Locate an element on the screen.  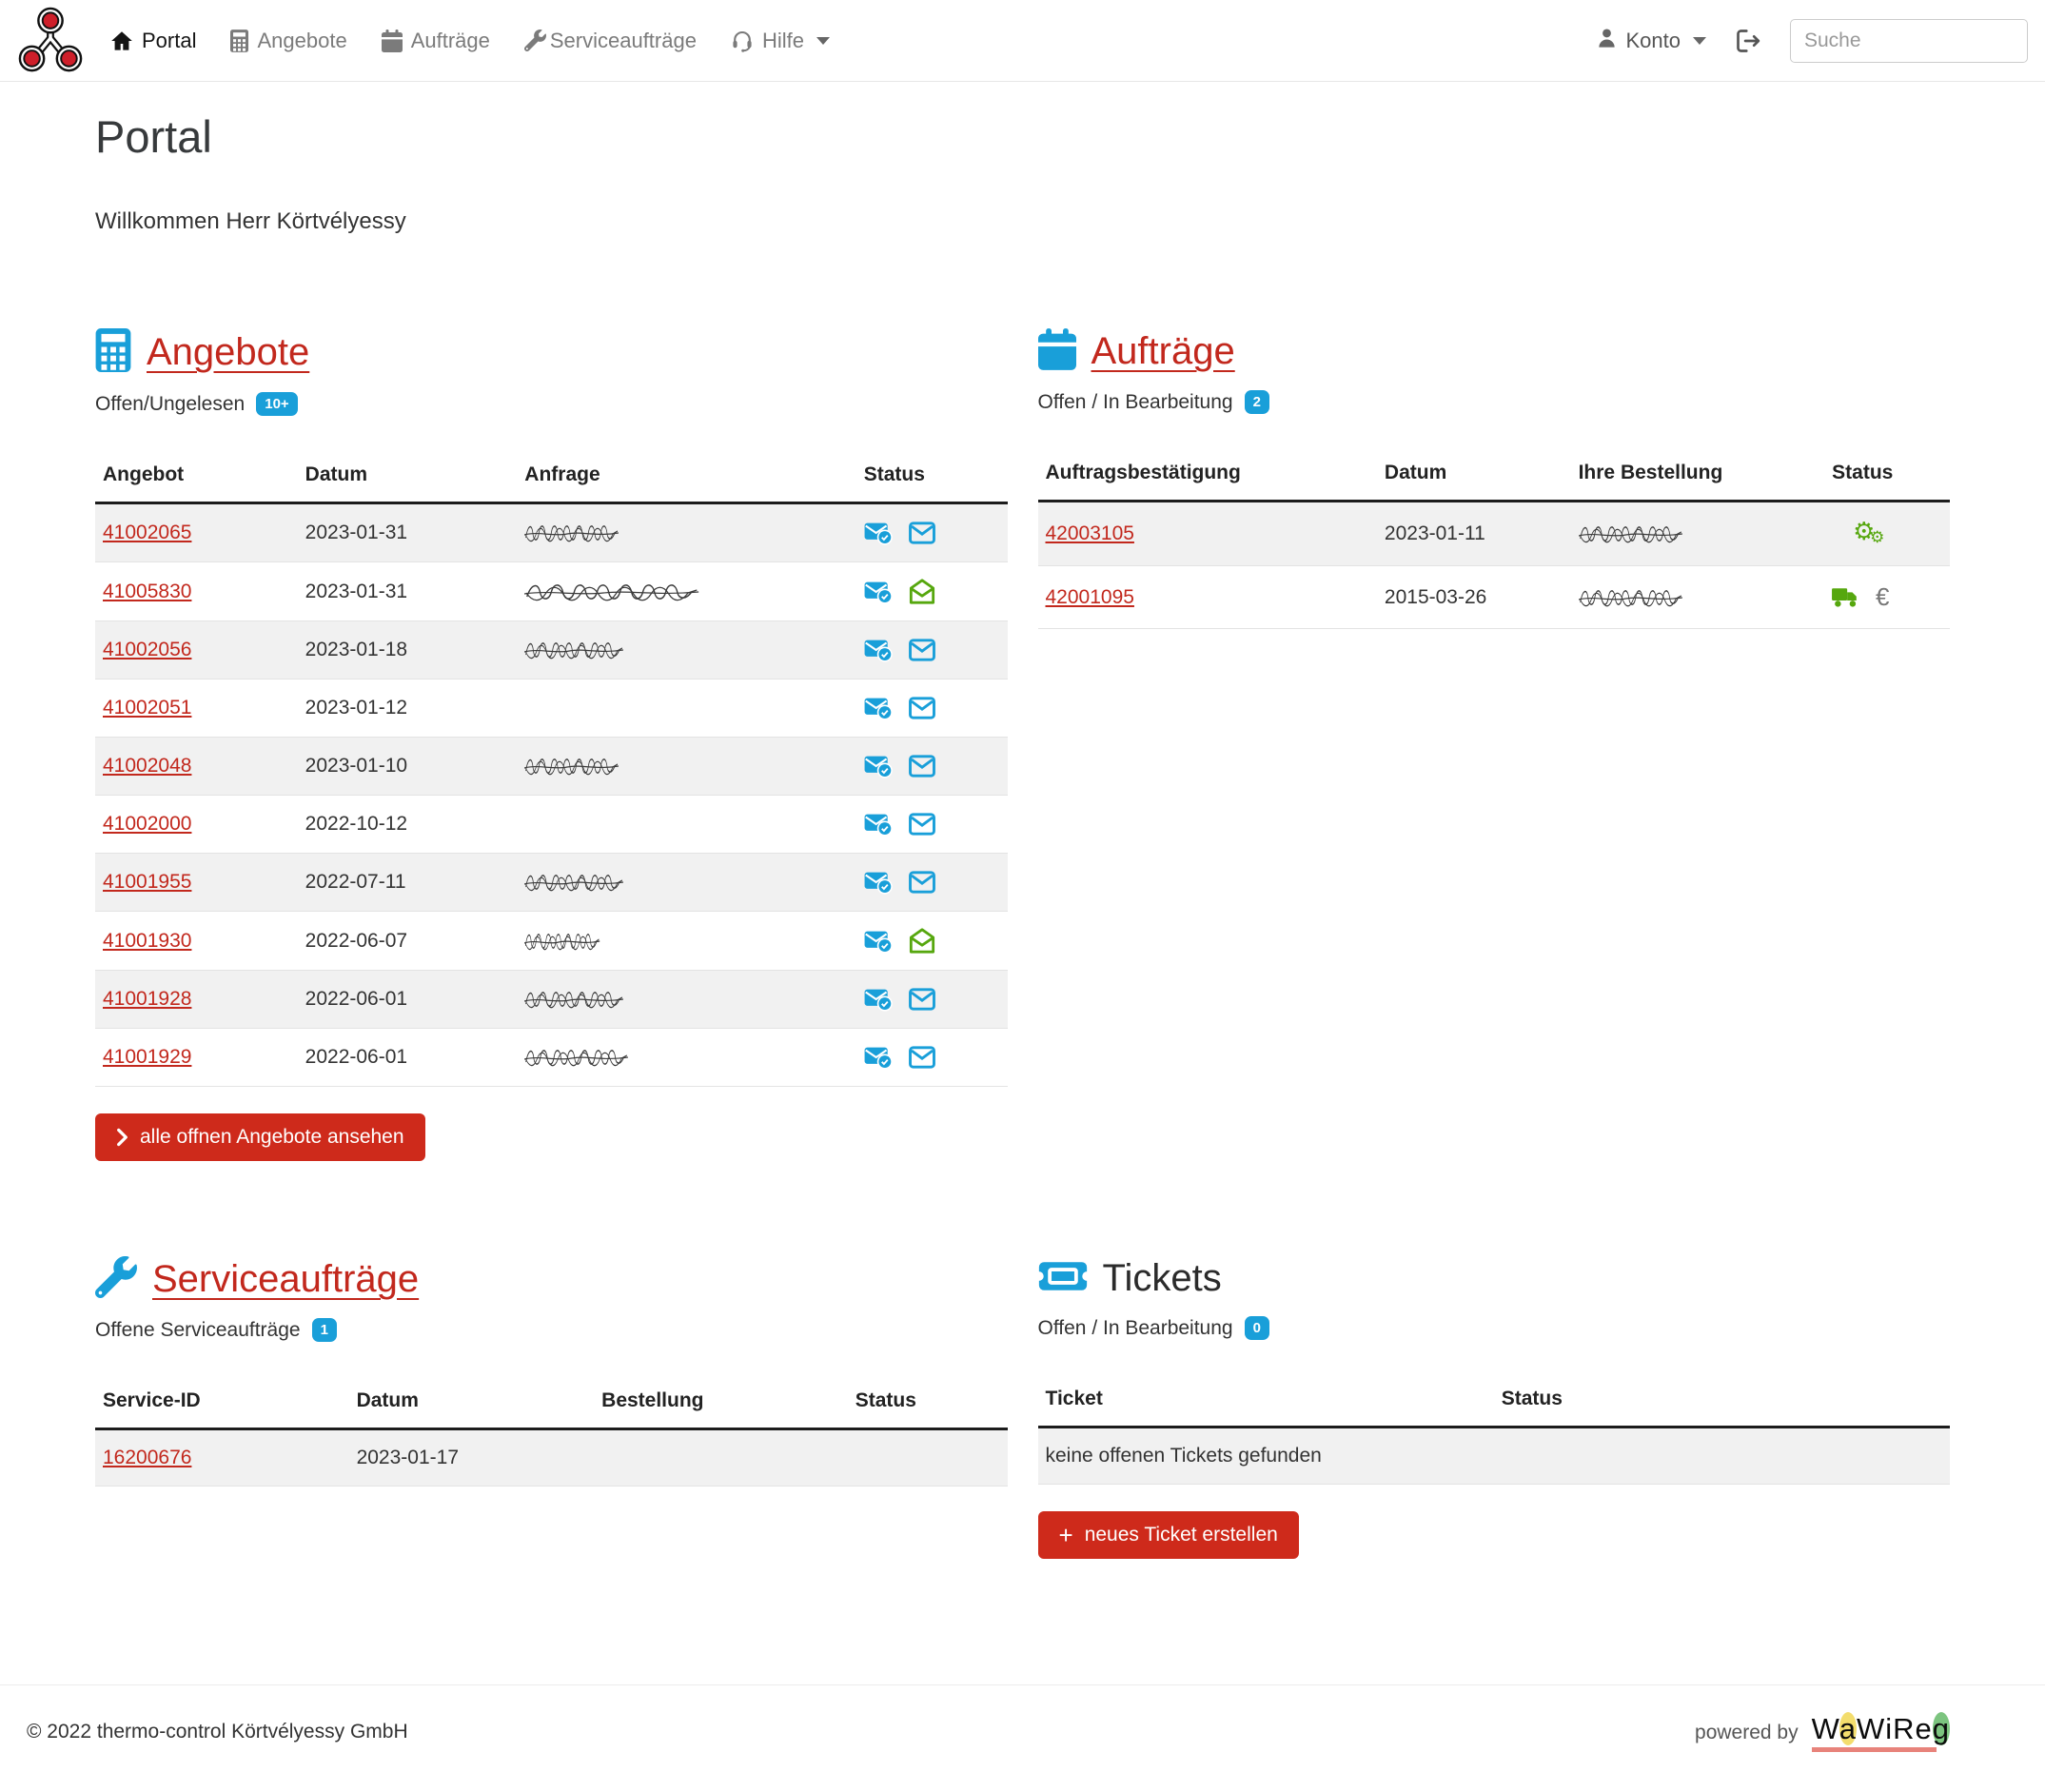
column-header: Auftragsbestätigung is located at coordinates (1207, 476).